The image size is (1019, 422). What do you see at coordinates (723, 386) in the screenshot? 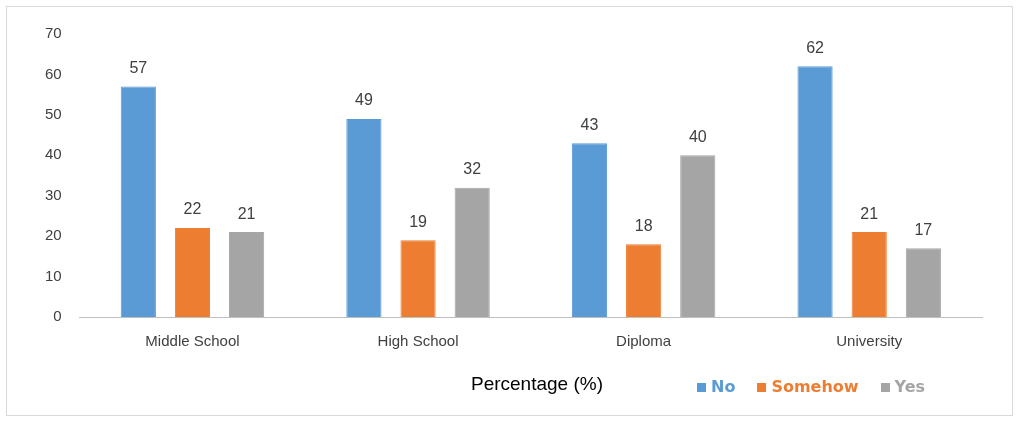
I see `legend-label: No` at bounding box center [723, 386].